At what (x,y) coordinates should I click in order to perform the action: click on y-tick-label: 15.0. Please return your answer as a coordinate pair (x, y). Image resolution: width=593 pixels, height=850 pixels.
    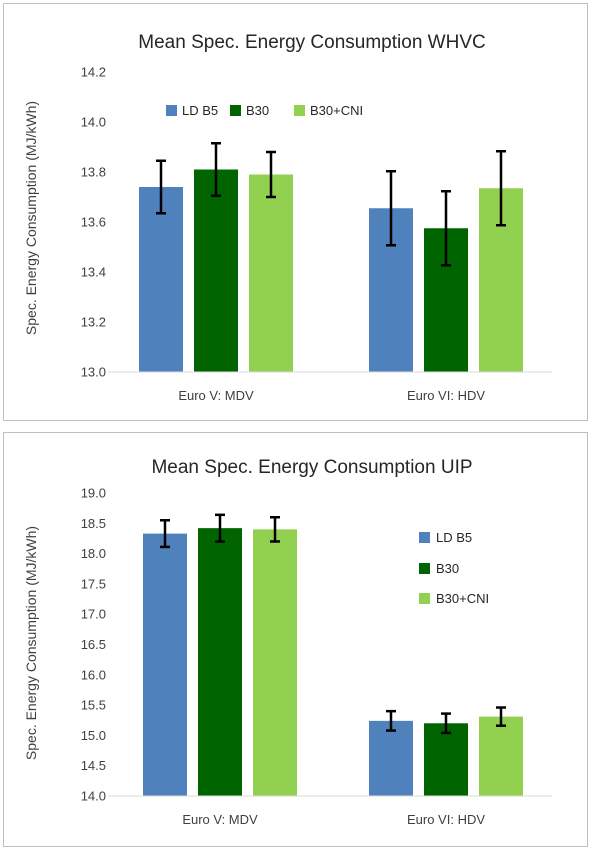
    Looking at the image, I should click on (93, 735).